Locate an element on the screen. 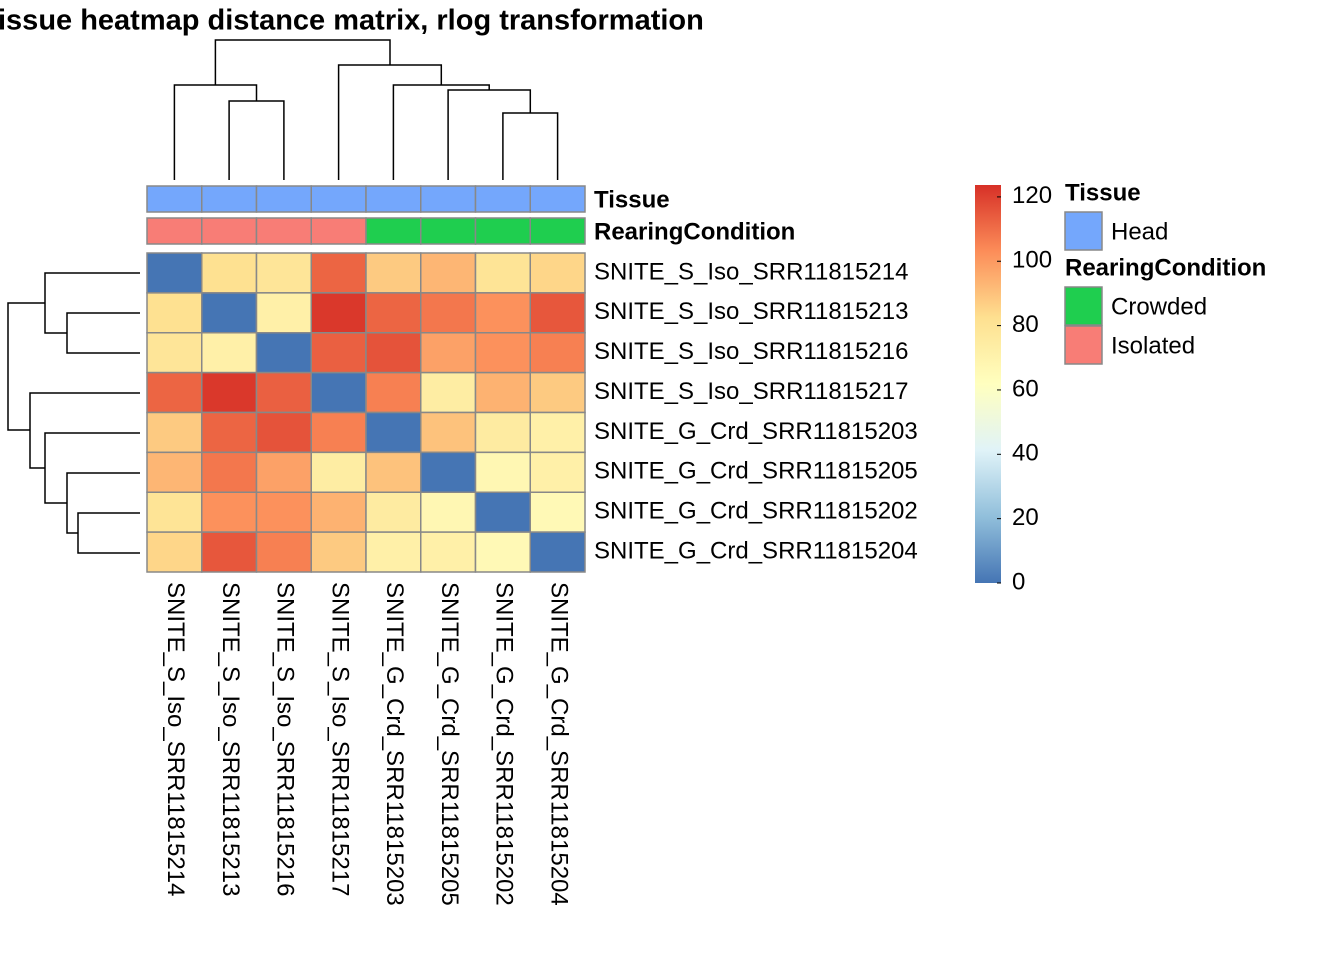  colorbar-tick-label: 80 is located at coordinates (1025, 324).